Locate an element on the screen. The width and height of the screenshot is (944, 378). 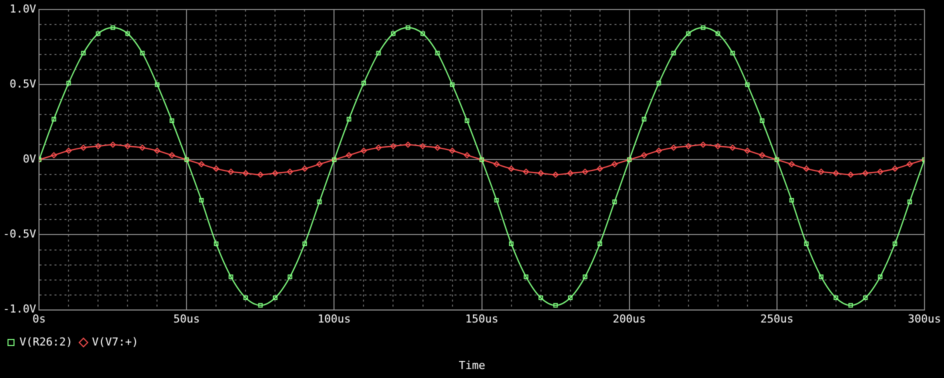
y-tick-label: 0V is located at coordinates (29, 159).